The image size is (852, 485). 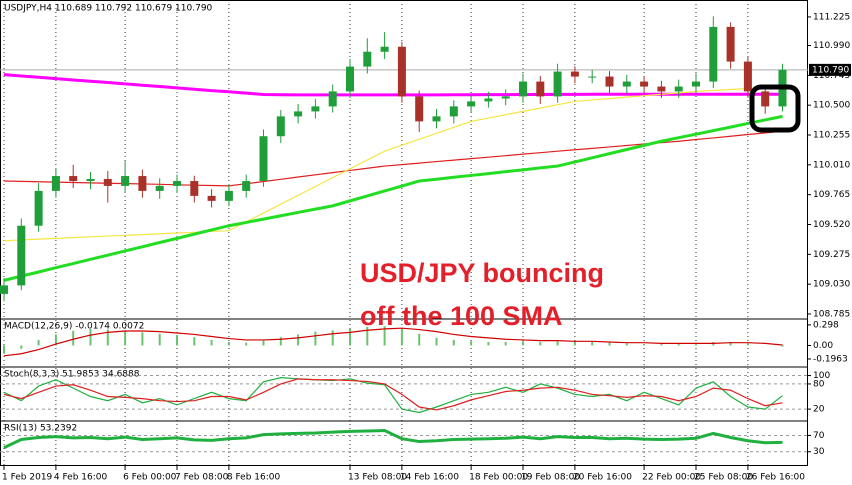 I want to click on y-tick-label: 0.00, so click(x=823, y=346).